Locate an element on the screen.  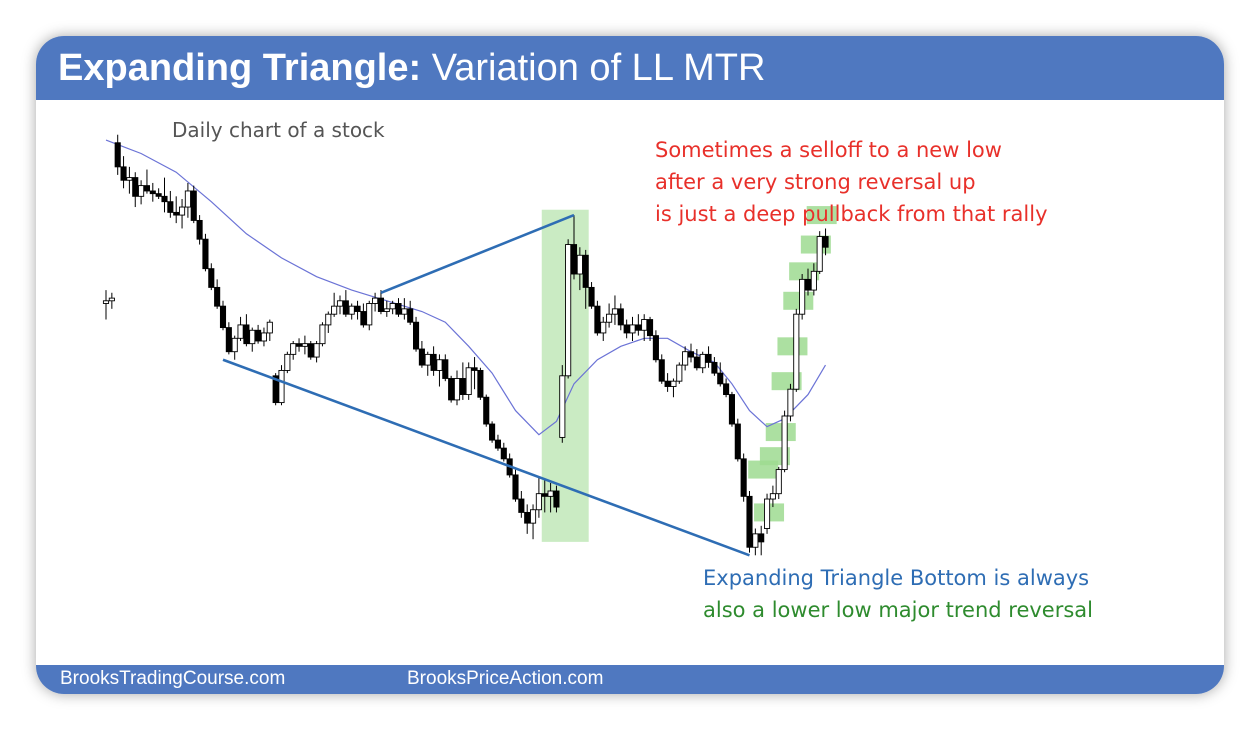
footer-left-link: BrooksTradingCourse.com is located at coordinates (173, 678).